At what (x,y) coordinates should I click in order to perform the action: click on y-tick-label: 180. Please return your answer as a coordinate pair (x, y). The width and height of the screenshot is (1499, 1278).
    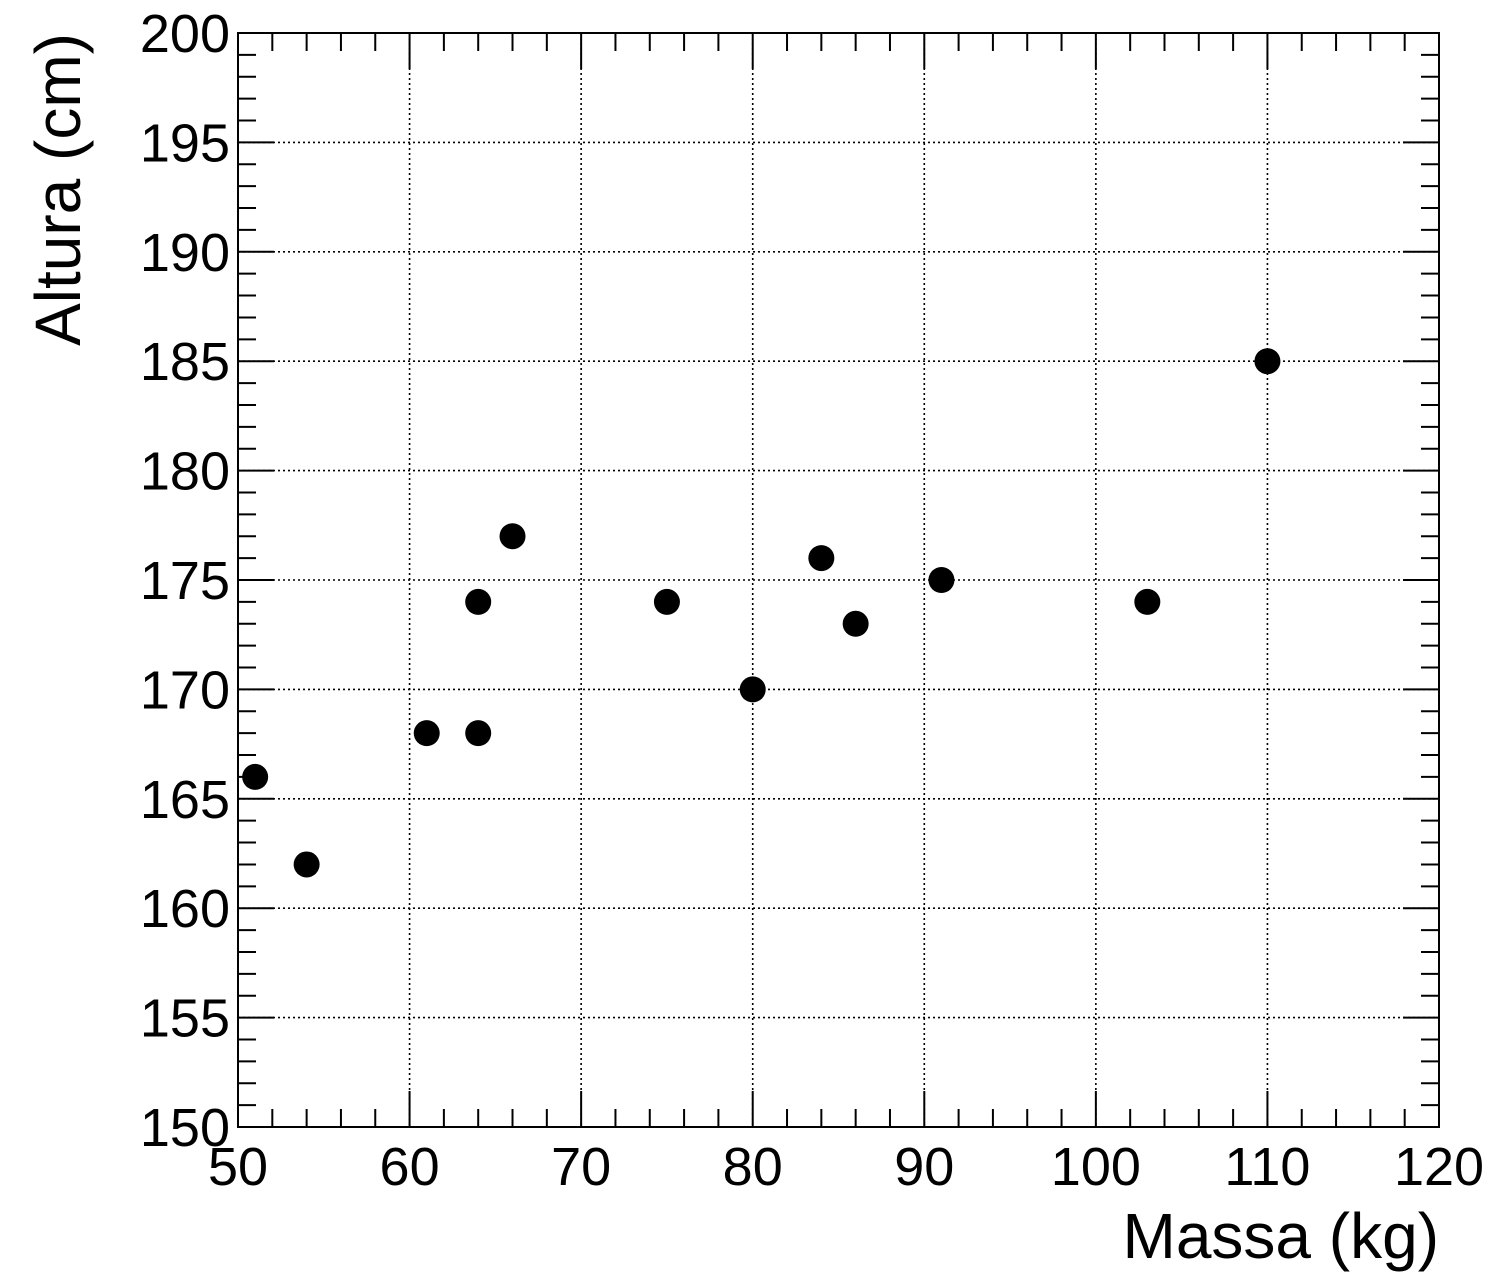
    Looking at the image, I should click on (185, 472).